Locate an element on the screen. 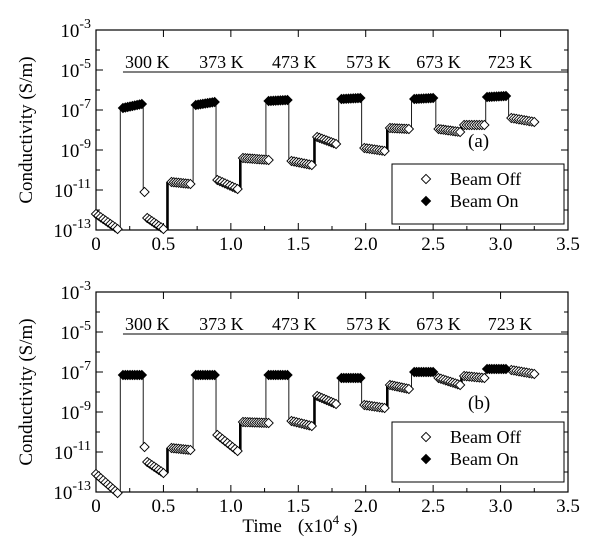 The image size is (596, 538). x-axis-title-unit-end: s) is located at coordinates (348, 526).